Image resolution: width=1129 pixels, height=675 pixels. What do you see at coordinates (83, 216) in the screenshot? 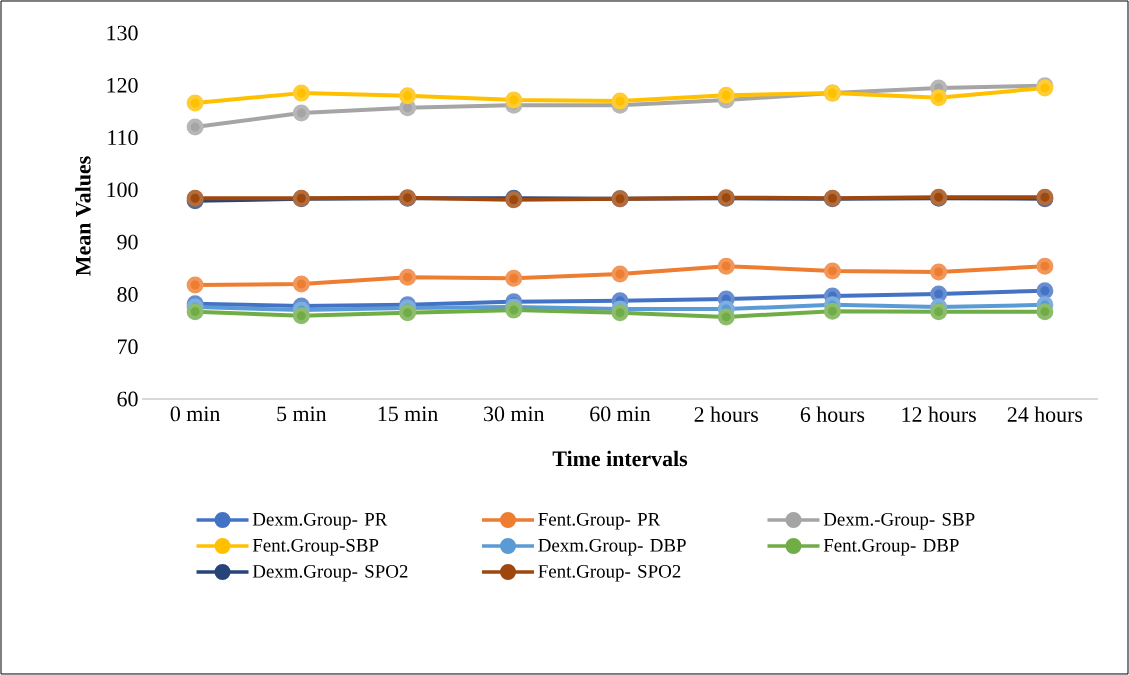
I see `y-axis-title: Mean Values` at bounding box center [83, 216].